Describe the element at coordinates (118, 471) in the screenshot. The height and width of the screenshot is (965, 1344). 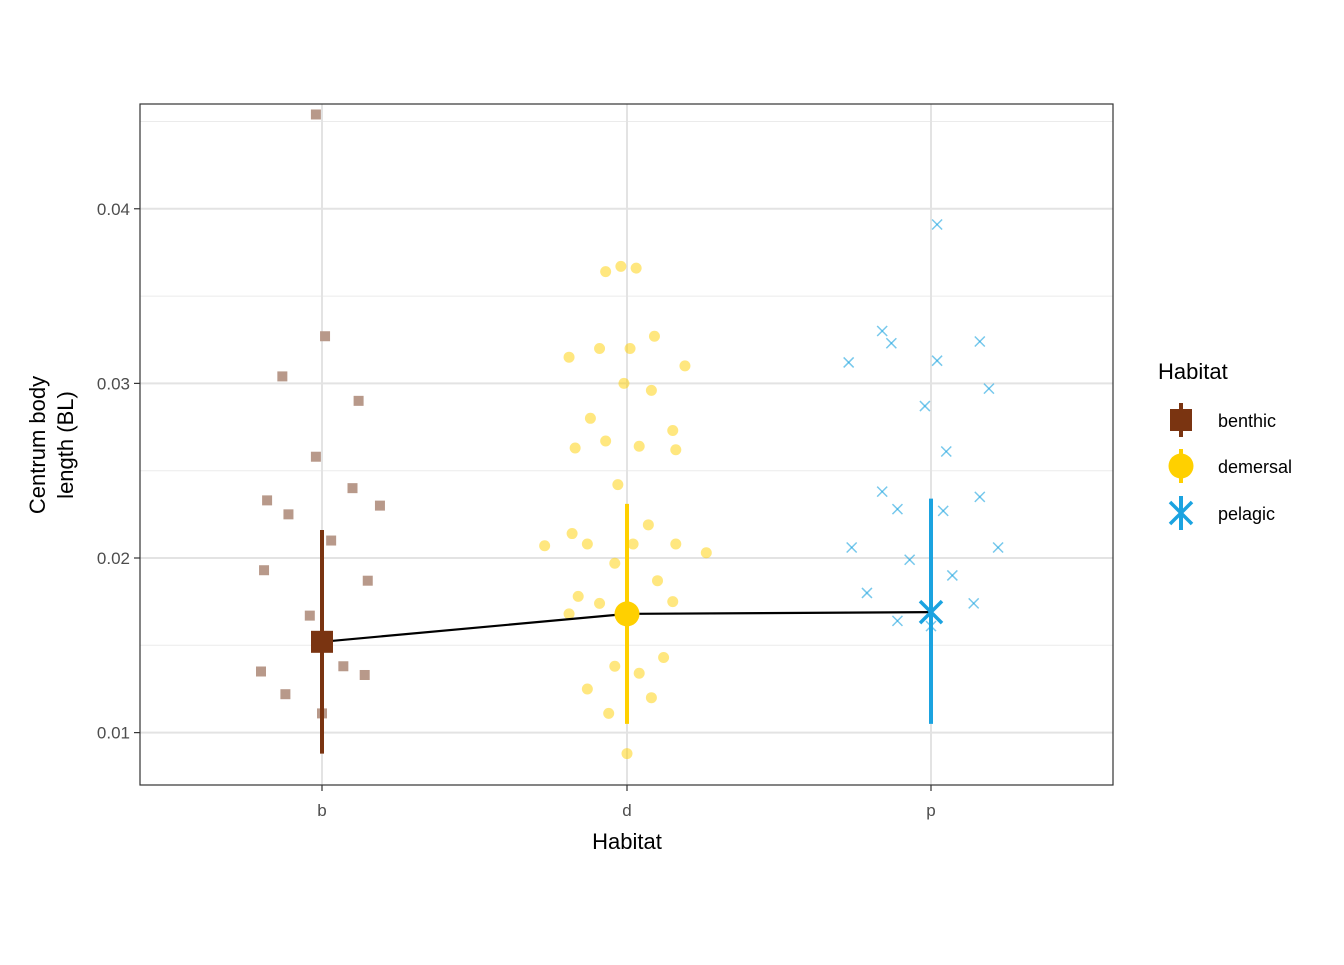
I see `y-axis: 0.01 0.02 0.03 0.04` at that location.